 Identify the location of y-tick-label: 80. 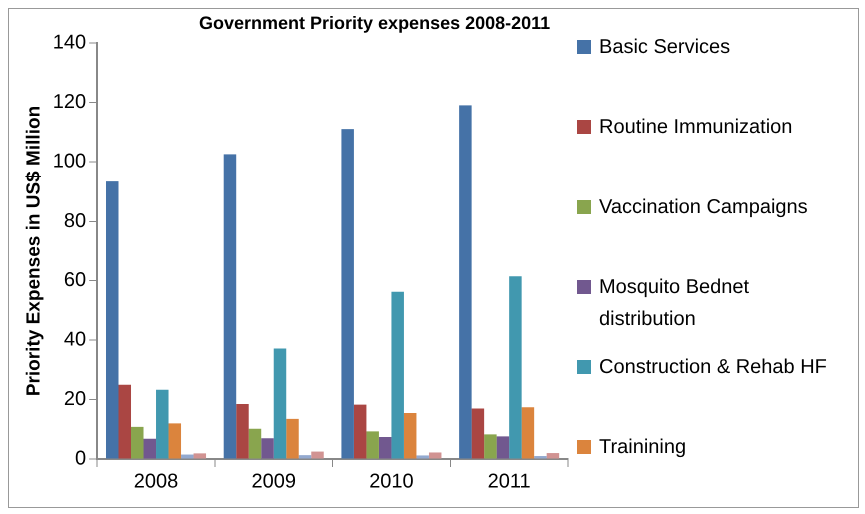
(75, 221).